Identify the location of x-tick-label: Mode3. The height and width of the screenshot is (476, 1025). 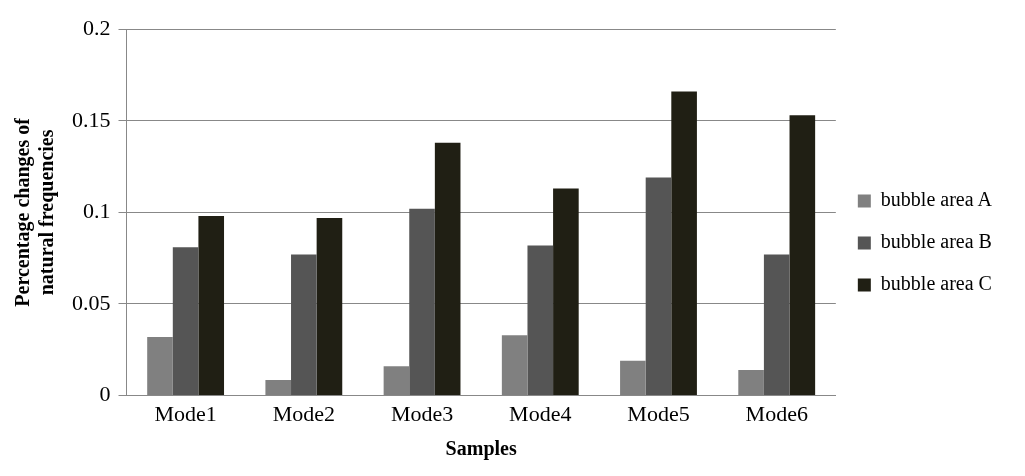
(422, 413).